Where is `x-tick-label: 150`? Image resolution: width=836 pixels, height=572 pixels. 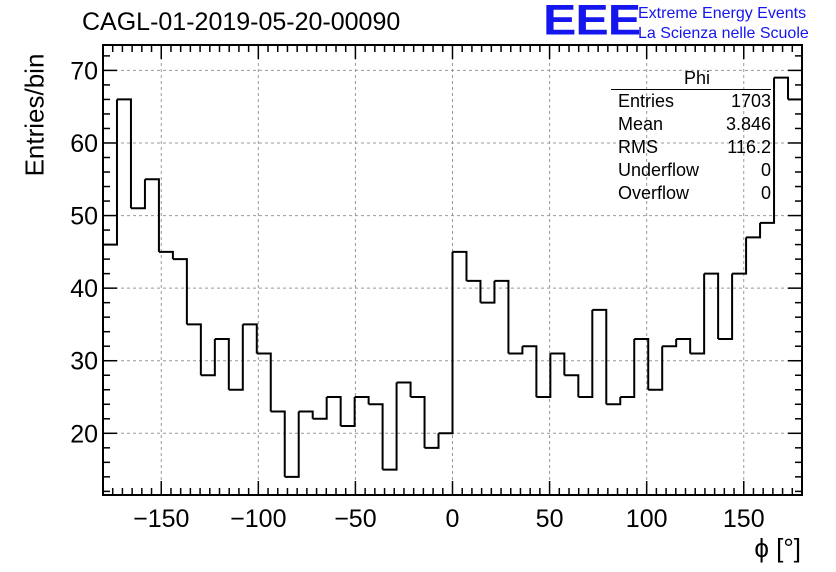
x-tick-label: 150 is located at coordinates (744, 519).